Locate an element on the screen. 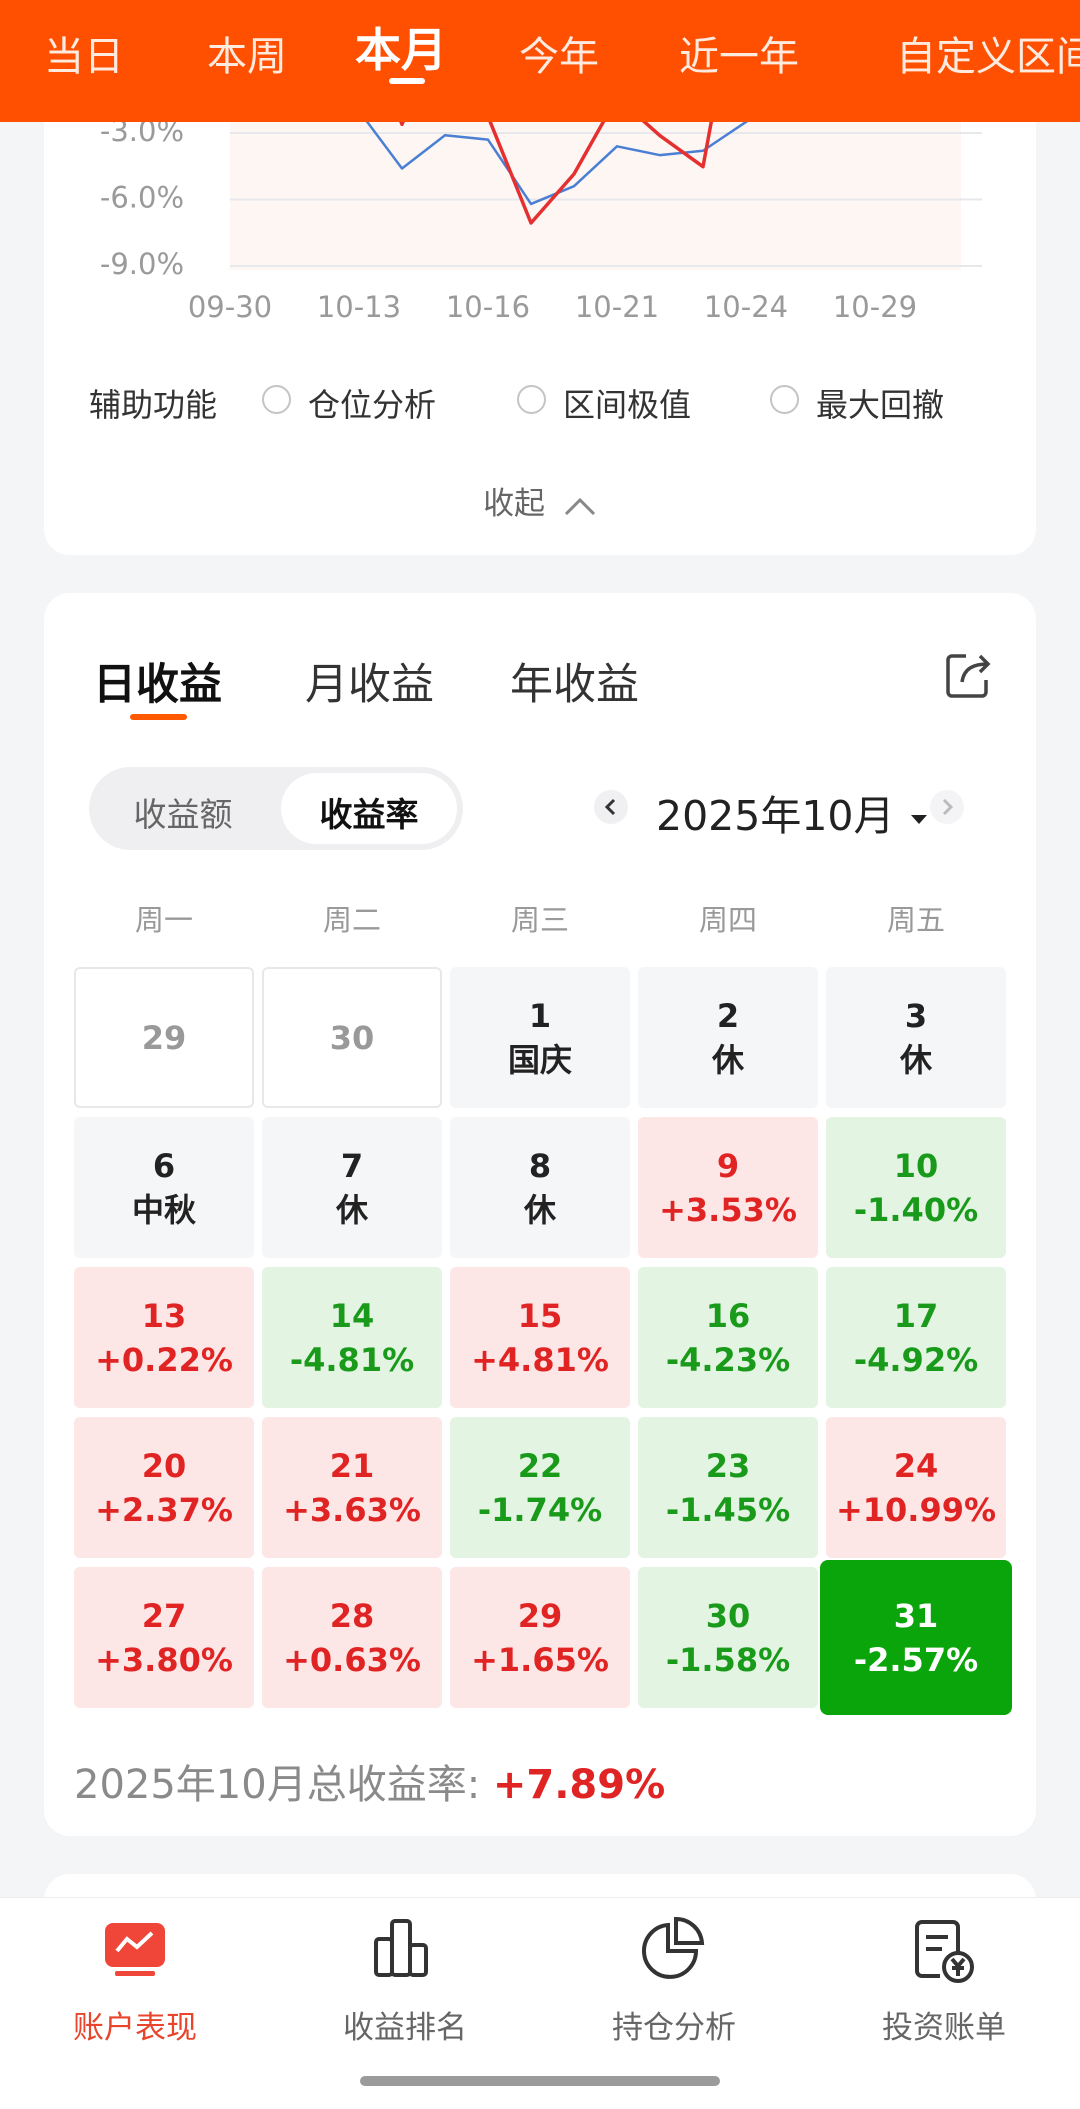  x-tick-label: 10-13 is located at coordinates (359, 307).